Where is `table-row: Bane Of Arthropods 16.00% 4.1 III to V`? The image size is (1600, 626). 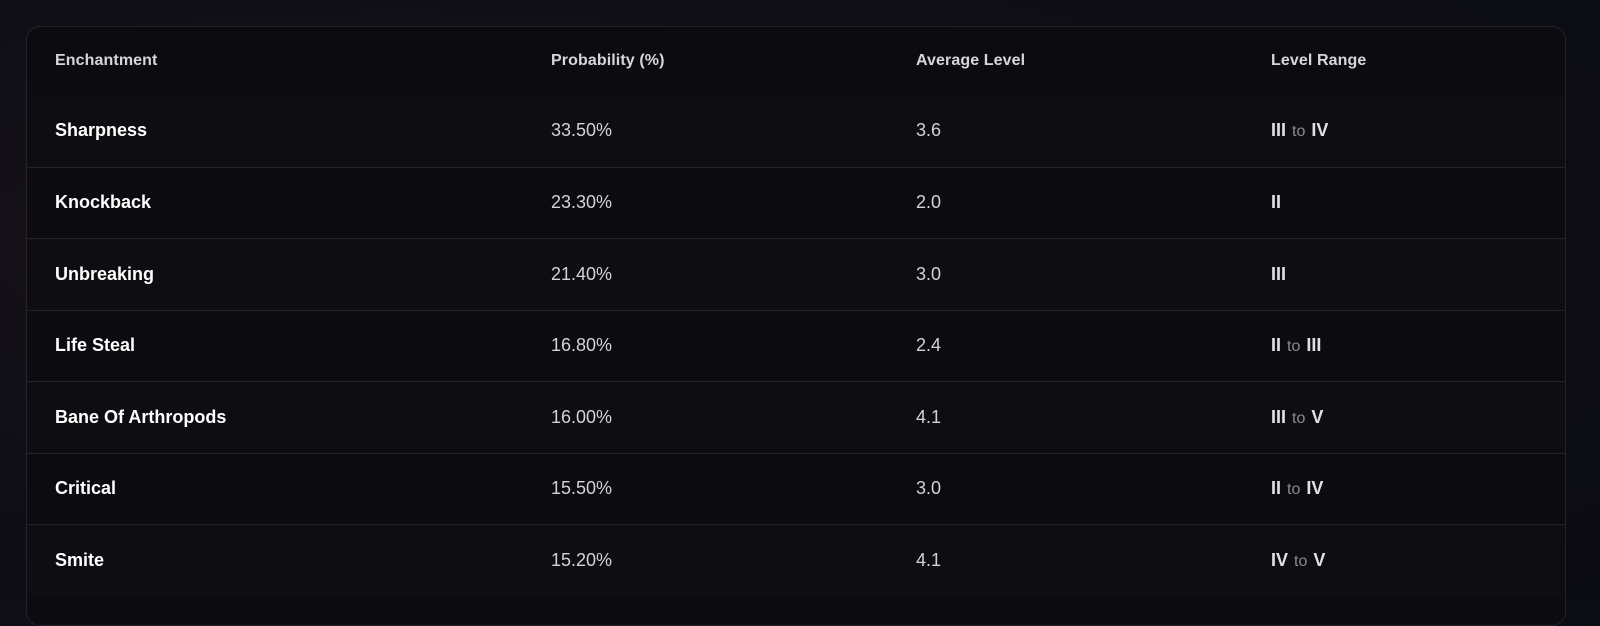 table-row: Bane Of Arthropods 16.00% 4.1 III to V is located at coordinates (796, 417).